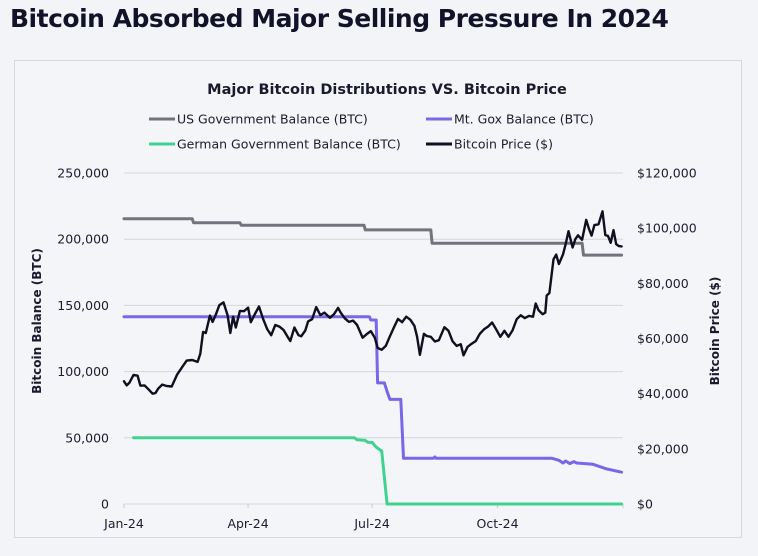  I want to click on right-axis-title: Bitcoin Price ($), so click(715, 331).